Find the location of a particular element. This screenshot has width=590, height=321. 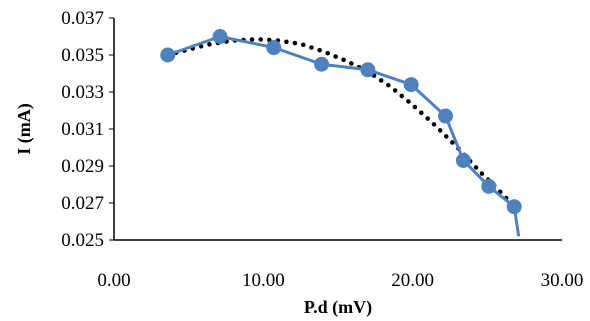

x-axis-title: P.d (mV) is located at coordinates (338, 307).